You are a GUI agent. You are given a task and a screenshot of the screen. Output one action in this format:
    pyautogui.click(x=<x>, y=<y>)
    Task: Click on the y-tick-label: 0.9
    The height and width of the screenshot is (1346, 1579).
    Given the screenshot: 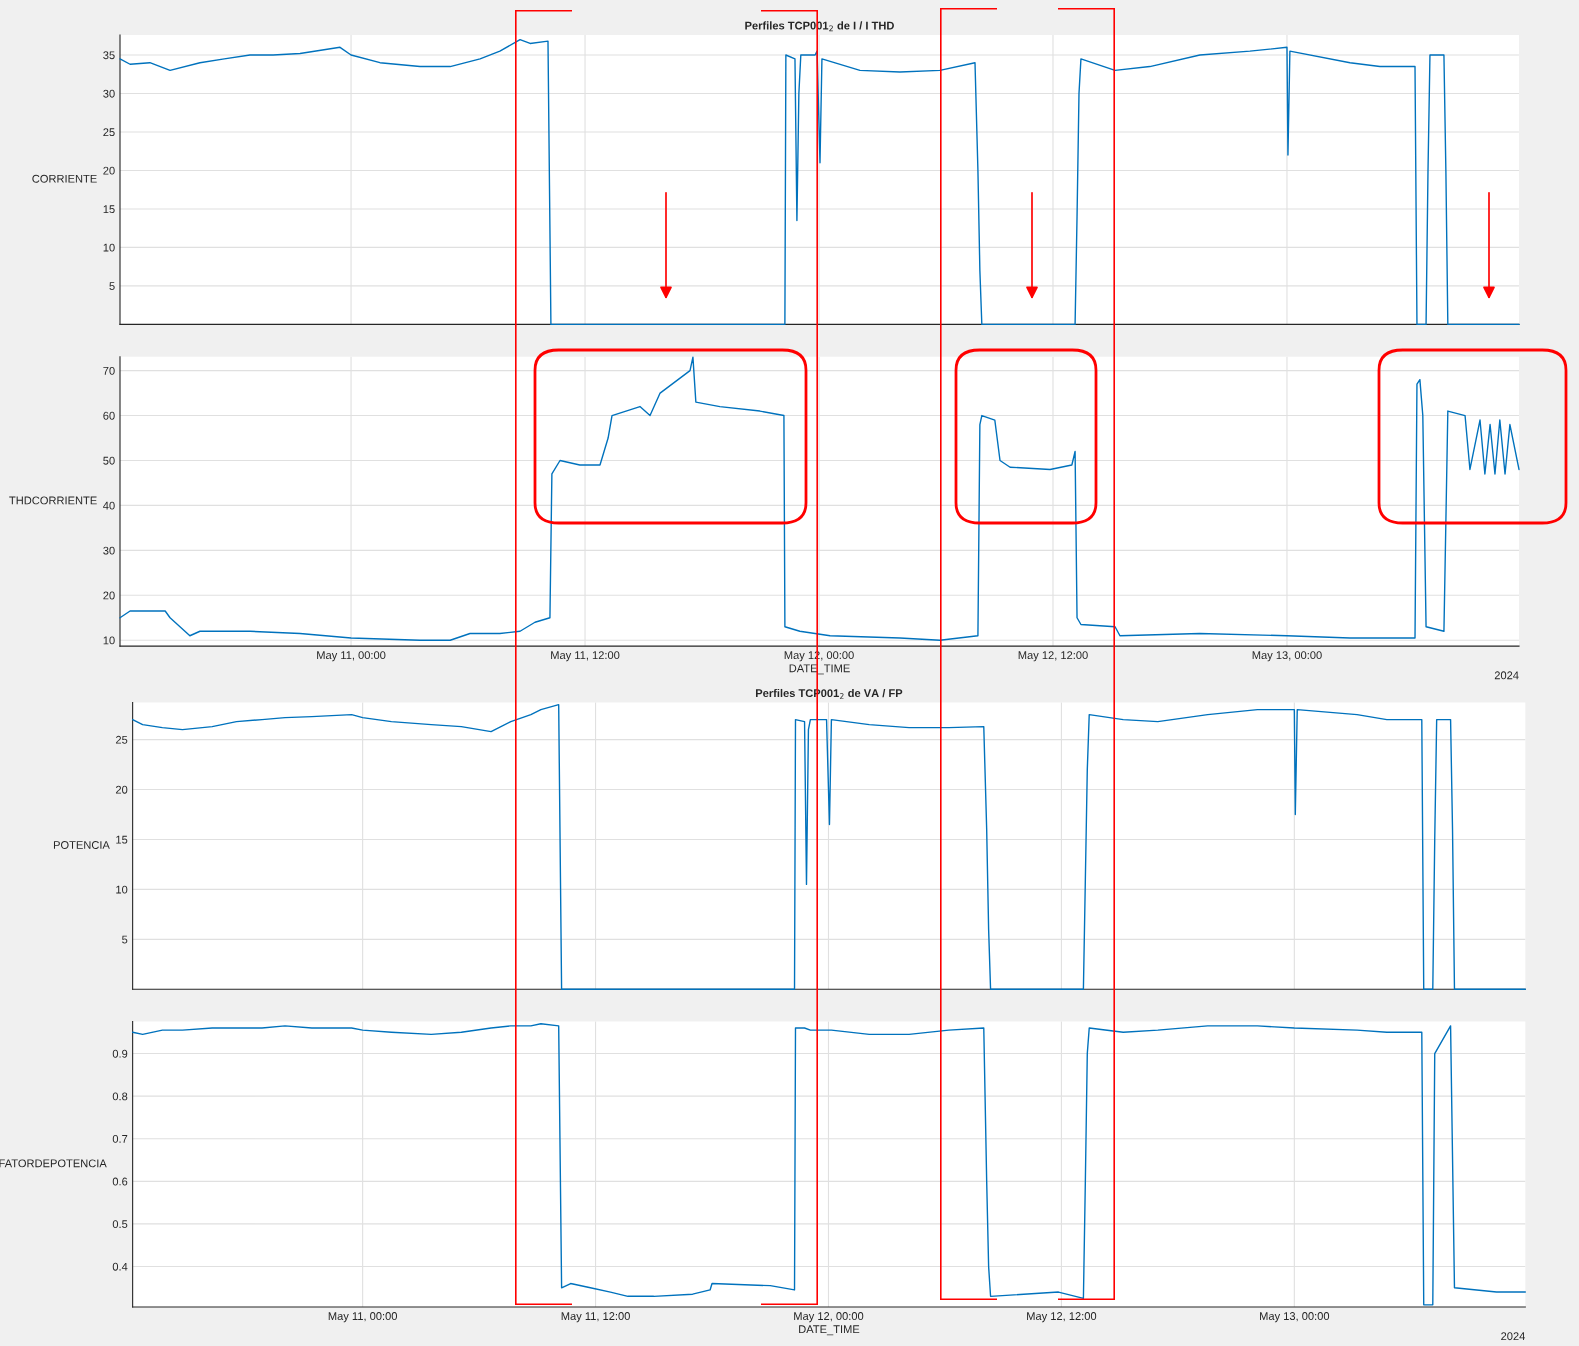 What is the action you would take?
    pyautogui.click(x=120, y=1053)
    